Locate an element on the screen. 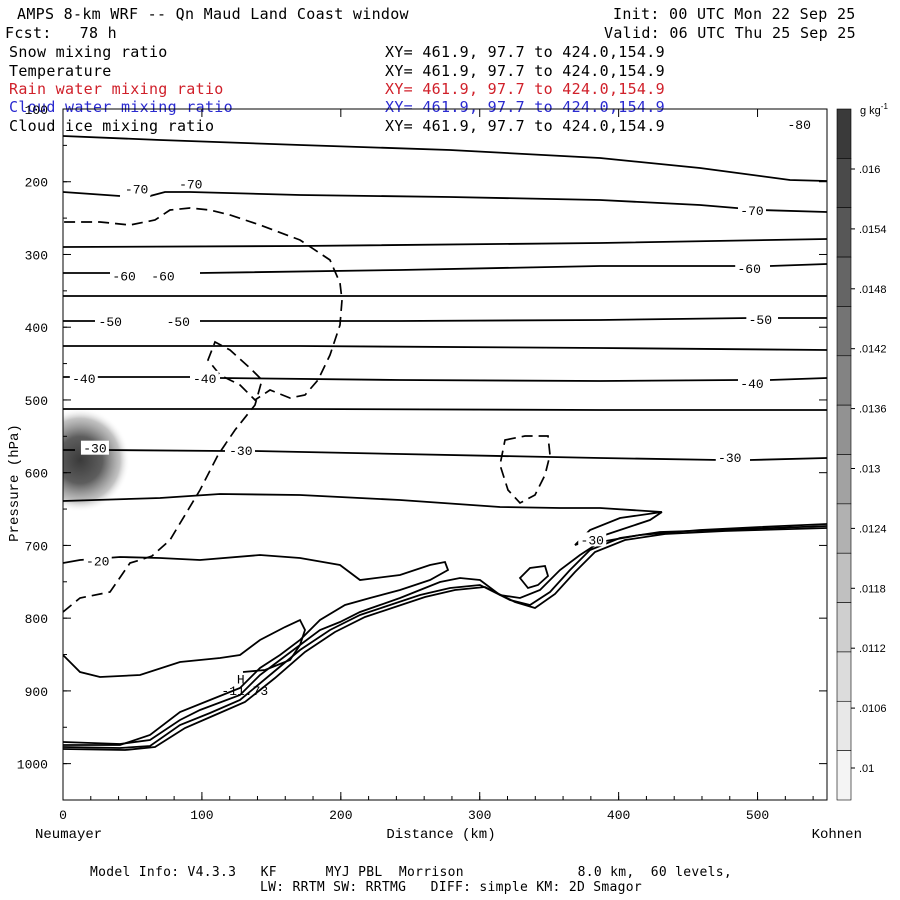 This screenshot has height=900, width=900. legend-cloud-ice-name: Cloud ice mixing ratio is located at coordinates (112, 126).